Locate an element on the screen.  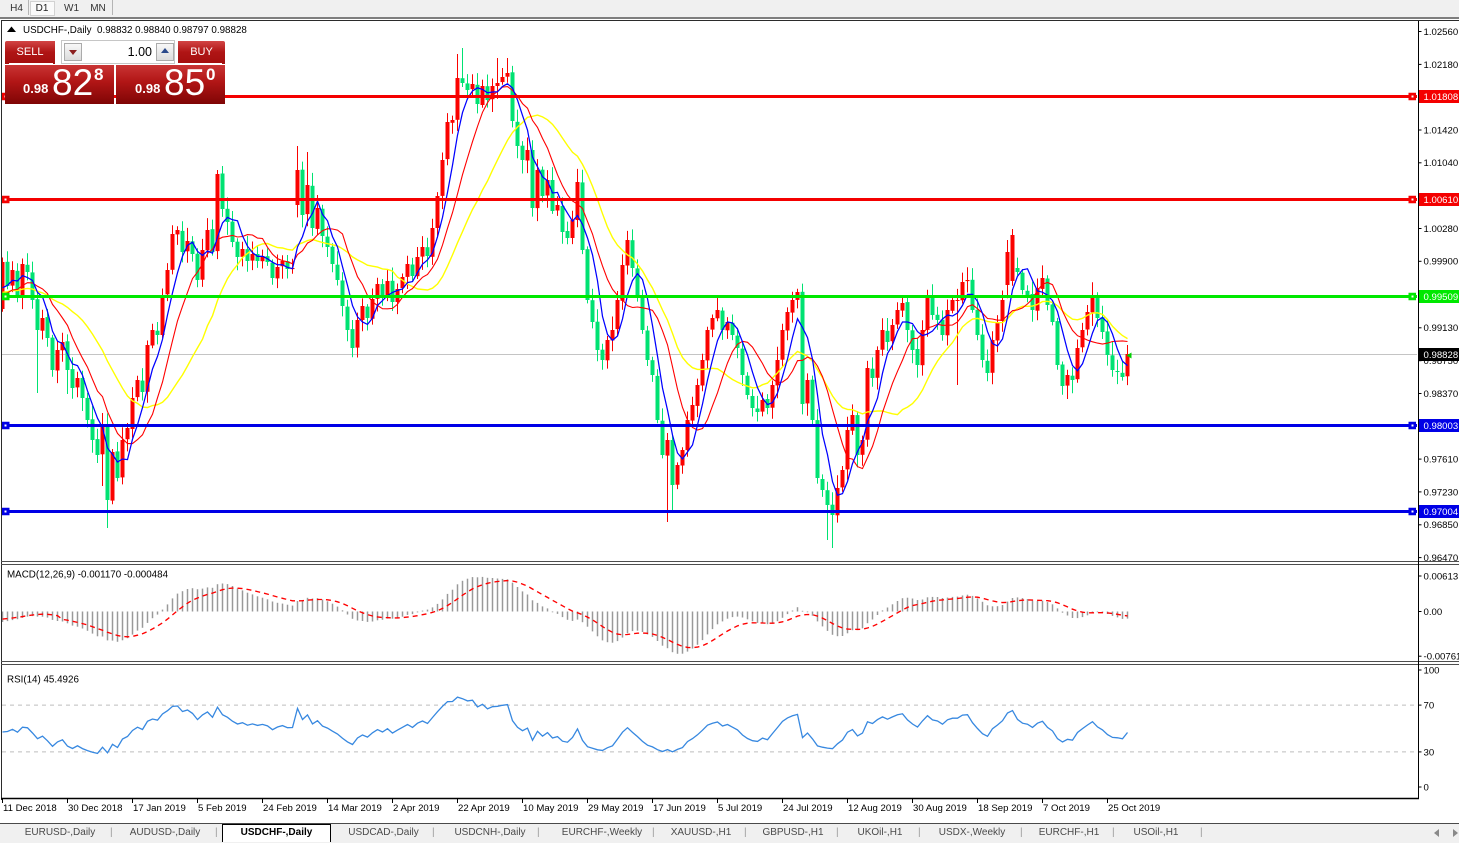
svg-text: 10 May 2019 is located at coordinates (550, 808).